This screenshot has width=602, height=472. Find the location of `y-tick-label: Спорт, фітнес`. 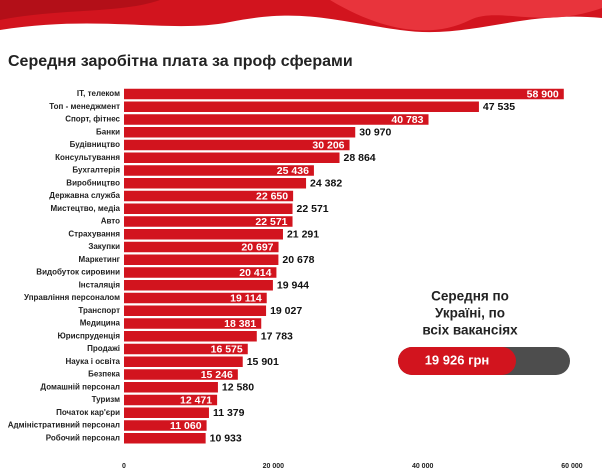

y-tick-label: Спорт, фітнес is located at coordinates (92, 119).